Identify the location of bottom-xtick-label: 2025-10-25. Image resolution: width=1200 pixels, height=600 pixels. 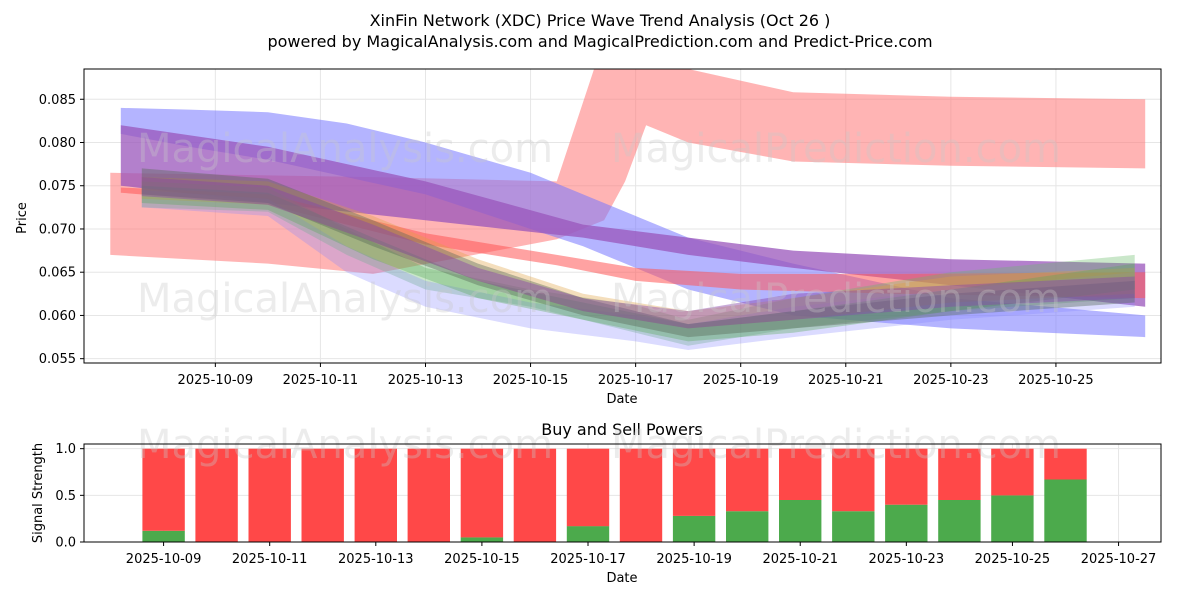
(1013, 559).